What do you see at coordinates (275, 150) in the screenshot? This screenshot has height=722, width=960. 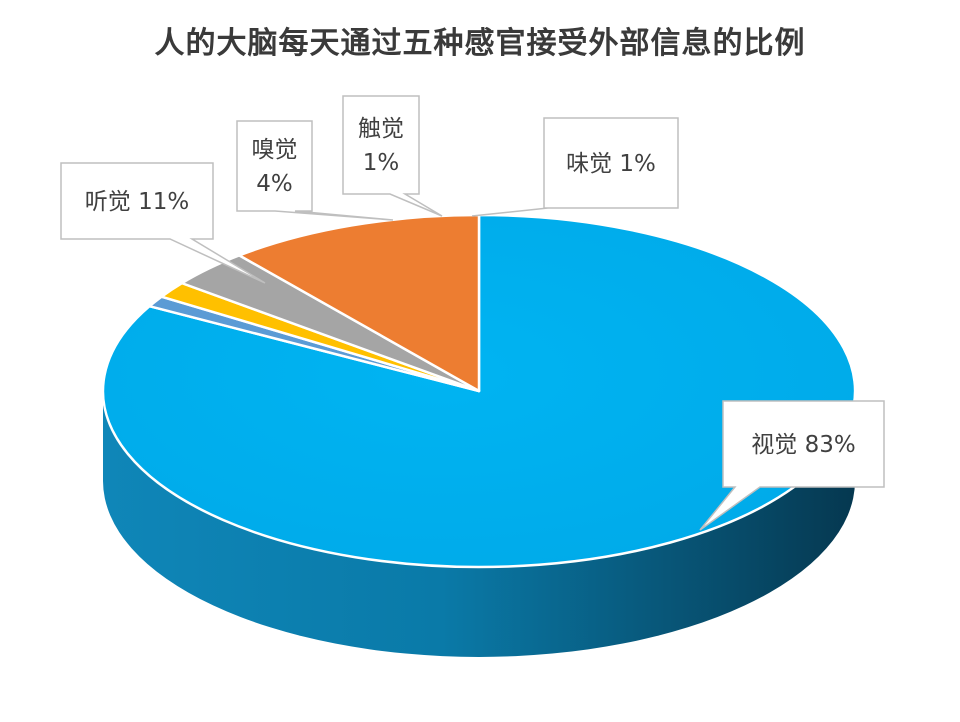 I see `data-label-3-0: 嗅觉` at bounding box center [275, 150].